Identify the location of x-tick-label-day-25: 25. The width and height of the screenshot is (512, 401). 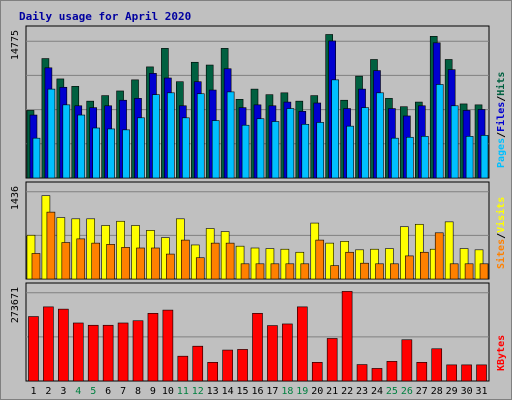
(392, 391).